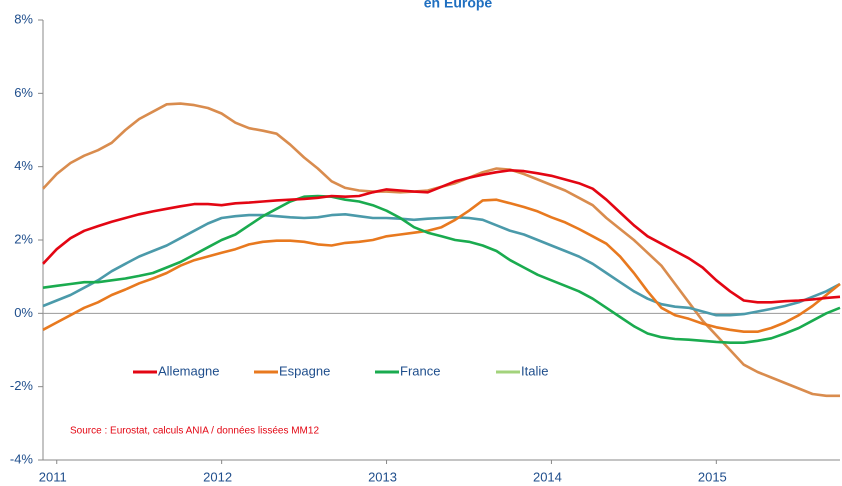 The image size is (842, 486). I want to click on x-tick-label: 2011, so click(53, 476).